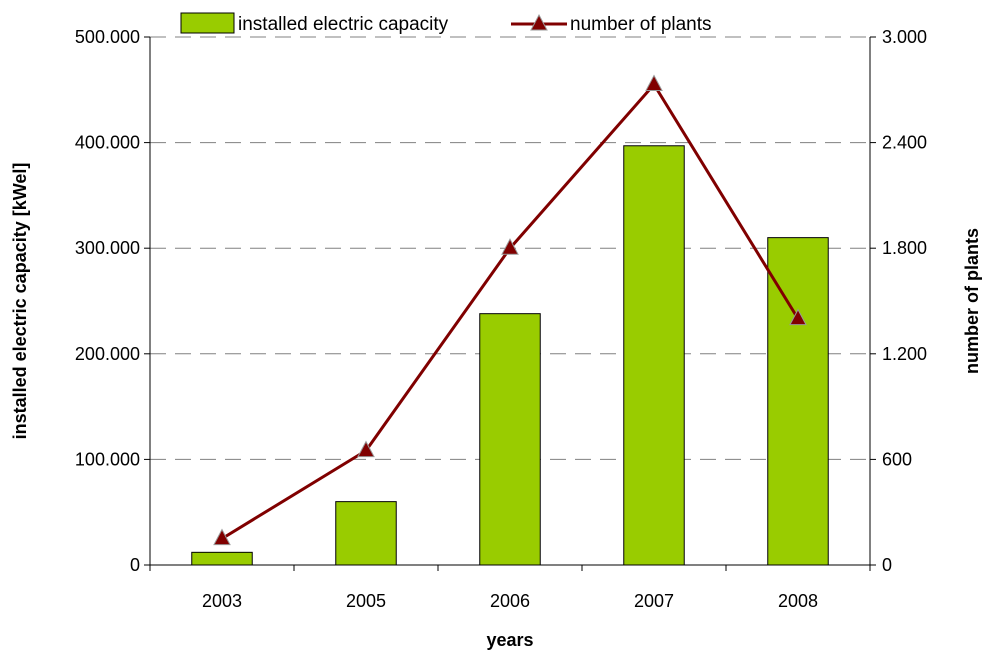 The image size is (986, 651). I want to click on x-tick-label: 2003, so click(222, 601).